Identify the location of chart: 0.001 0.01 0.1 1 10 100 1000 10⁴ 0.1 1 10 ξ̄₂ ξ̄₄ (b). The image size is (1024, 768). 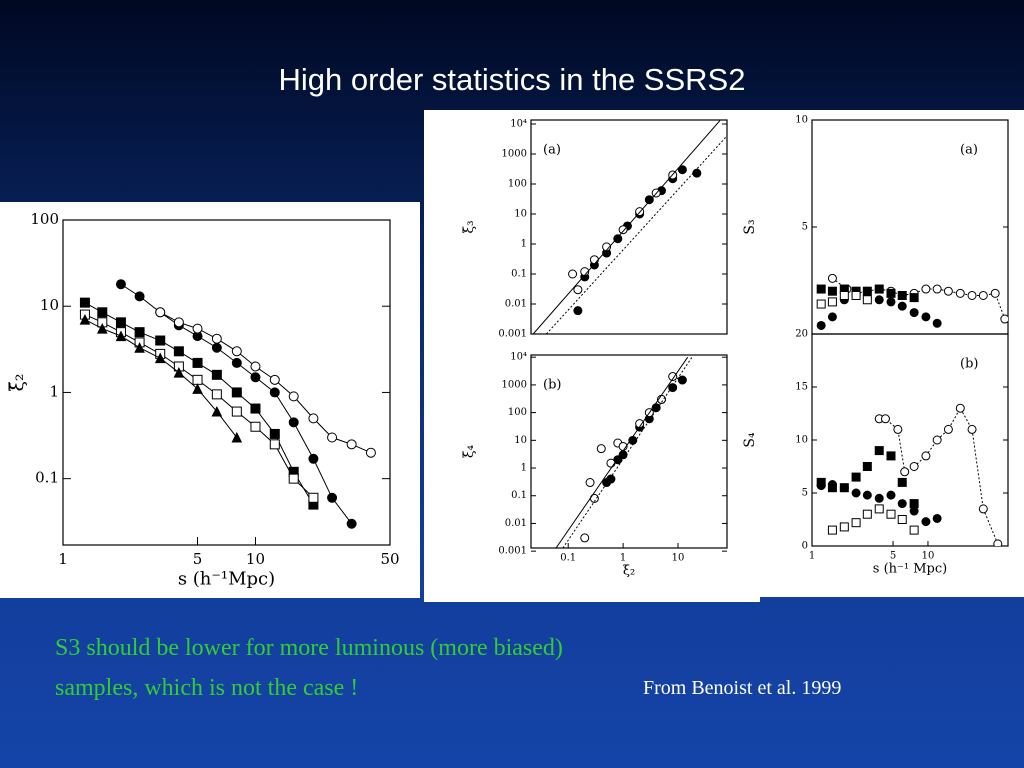
(594, 465).